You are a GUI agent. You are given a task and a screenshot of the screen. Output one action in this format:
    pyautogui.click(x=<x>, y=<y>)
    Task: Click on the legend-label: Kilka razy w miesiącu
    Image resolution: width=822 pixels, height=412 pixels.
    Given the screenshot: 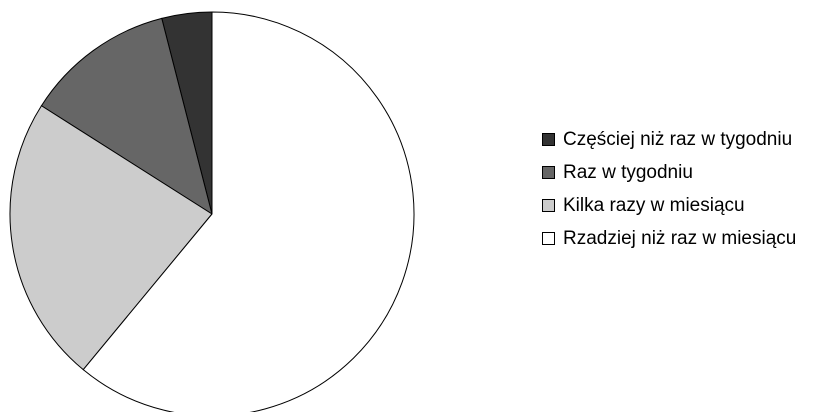 What is the action you would take?
    pyautogui.click(x=654, y=205)
    